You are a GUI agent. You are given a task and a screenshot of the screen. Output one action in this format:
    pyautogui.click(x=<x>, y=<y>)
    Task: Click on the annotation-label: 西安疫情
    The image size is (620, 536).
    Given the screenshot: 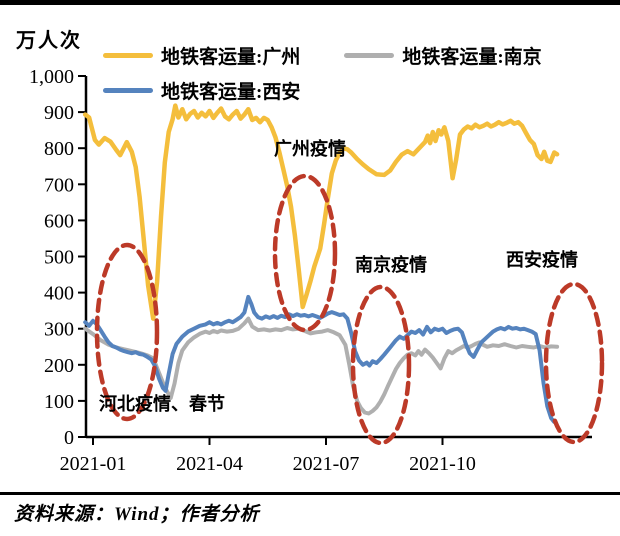 What is the action you would take?
    pyautogui.click(x=542, y=259)
    